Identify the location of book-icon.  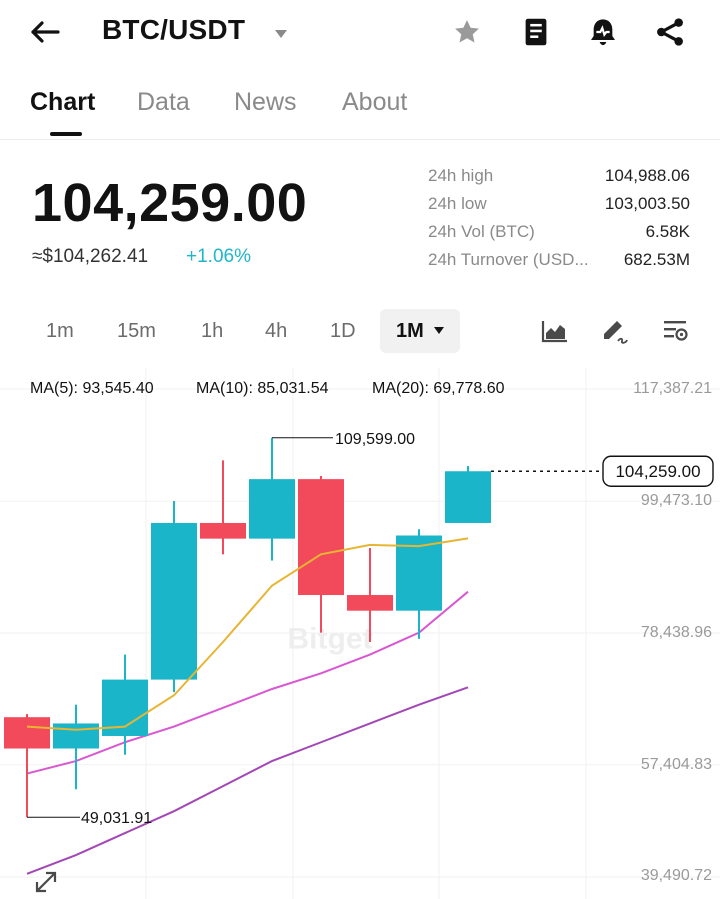
(536, 32).